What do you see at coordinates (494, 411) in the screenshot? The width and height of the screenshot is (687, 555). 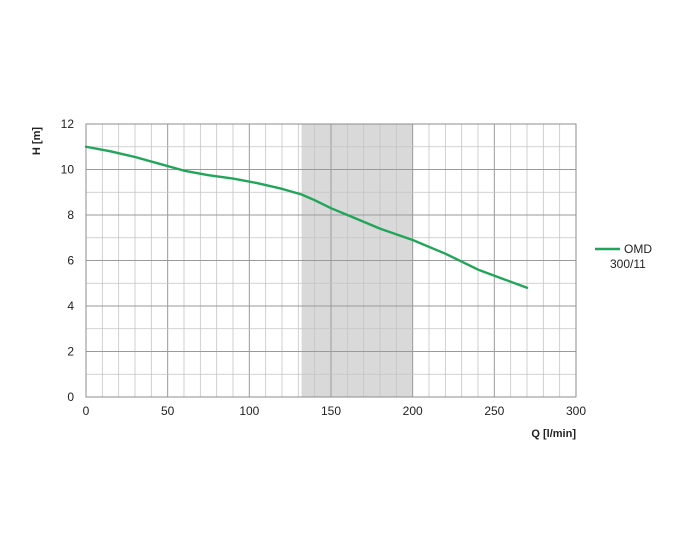 I see `x-tick-label: 250` at bounding box center [494, 411].